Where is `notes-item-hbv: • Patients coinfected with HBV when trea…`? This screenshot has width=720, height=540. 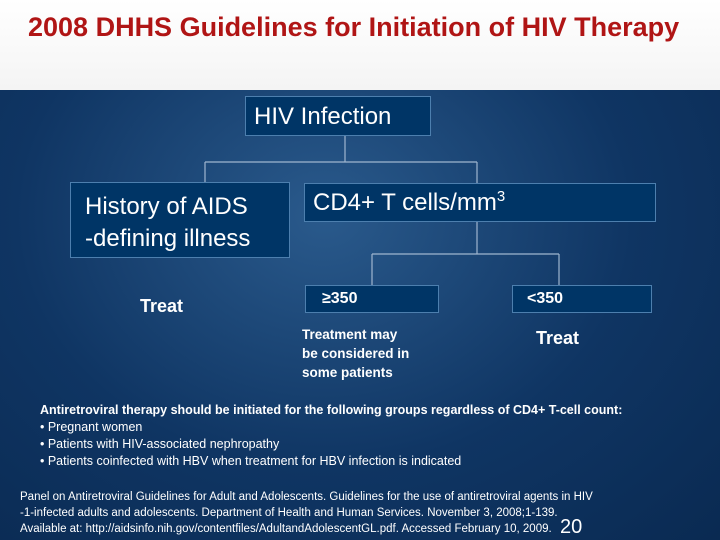 notes-item-hbv: • Patients coinfected with HBV when trea… is located at coordinates (251, 461).